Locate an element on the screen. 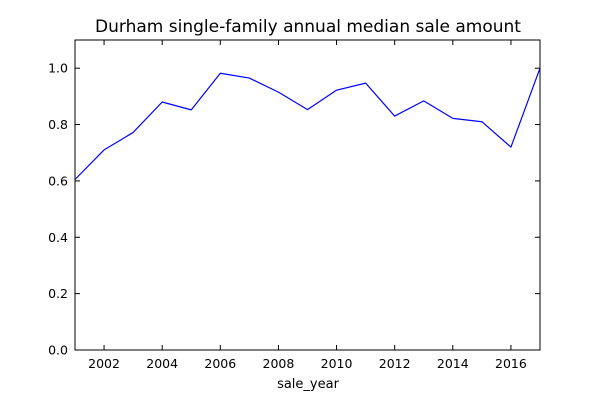 The width and height of the screenshot is (600, 400). x-tick-label: 2012 is located at coordinates (395, 363).